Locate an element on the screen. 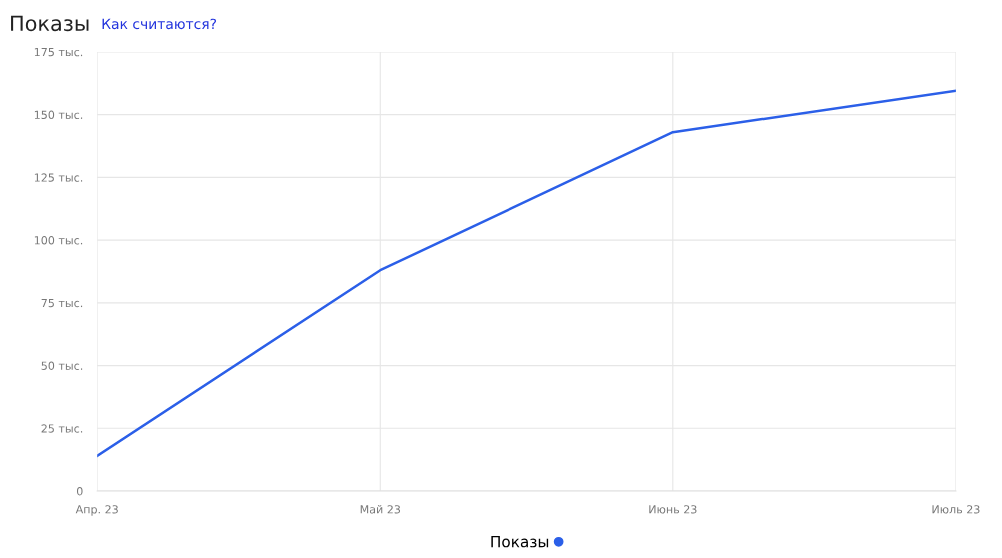  y-tick-label: 125 тыс. is located at coordinates (58, 177).